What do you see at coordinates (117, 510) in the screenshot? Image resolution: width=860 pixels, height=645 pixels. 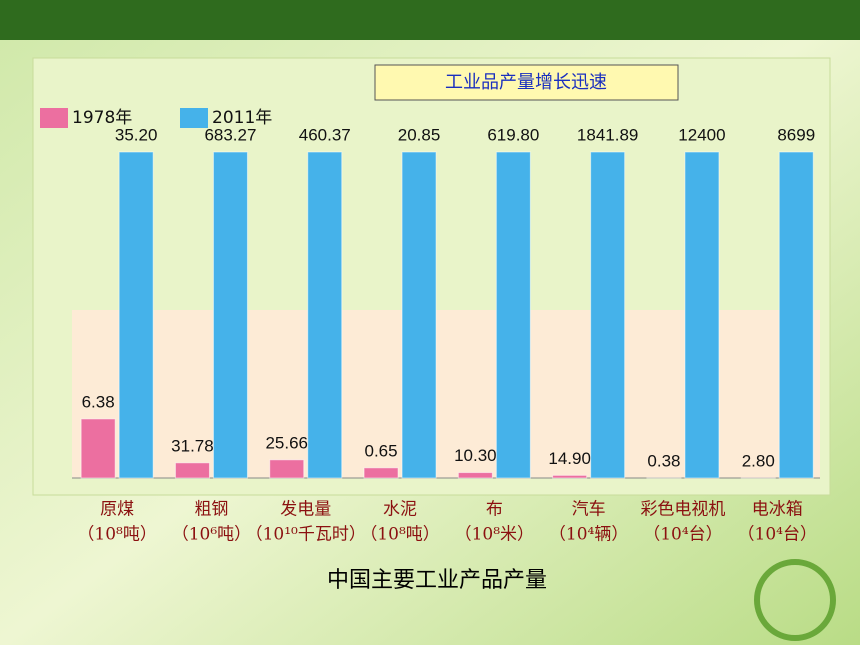 I see `x-tick-label: 原煤` at bounding box center [117, 510].